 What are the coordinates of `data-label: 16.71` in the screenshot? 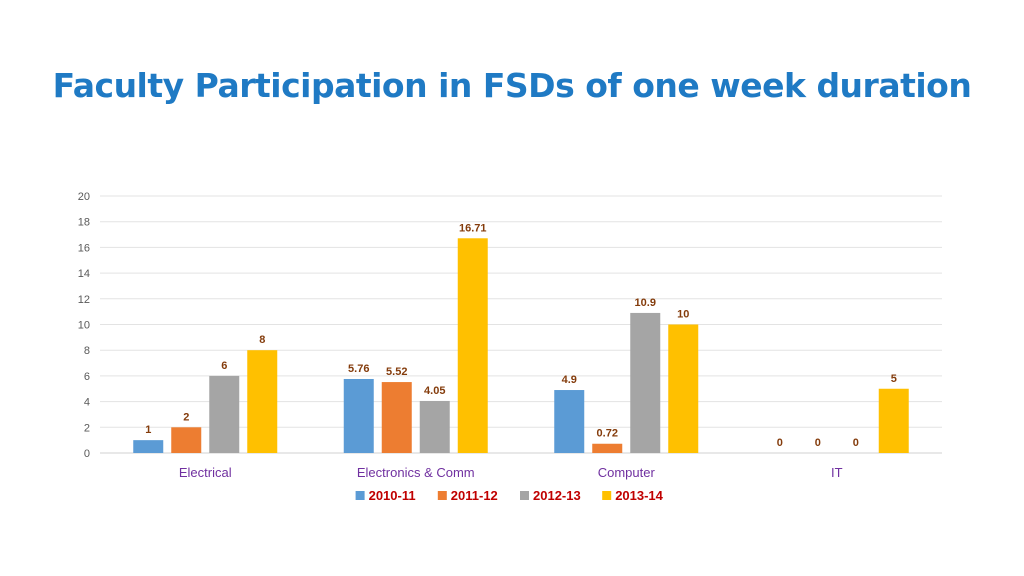 It's located at (473, 228).